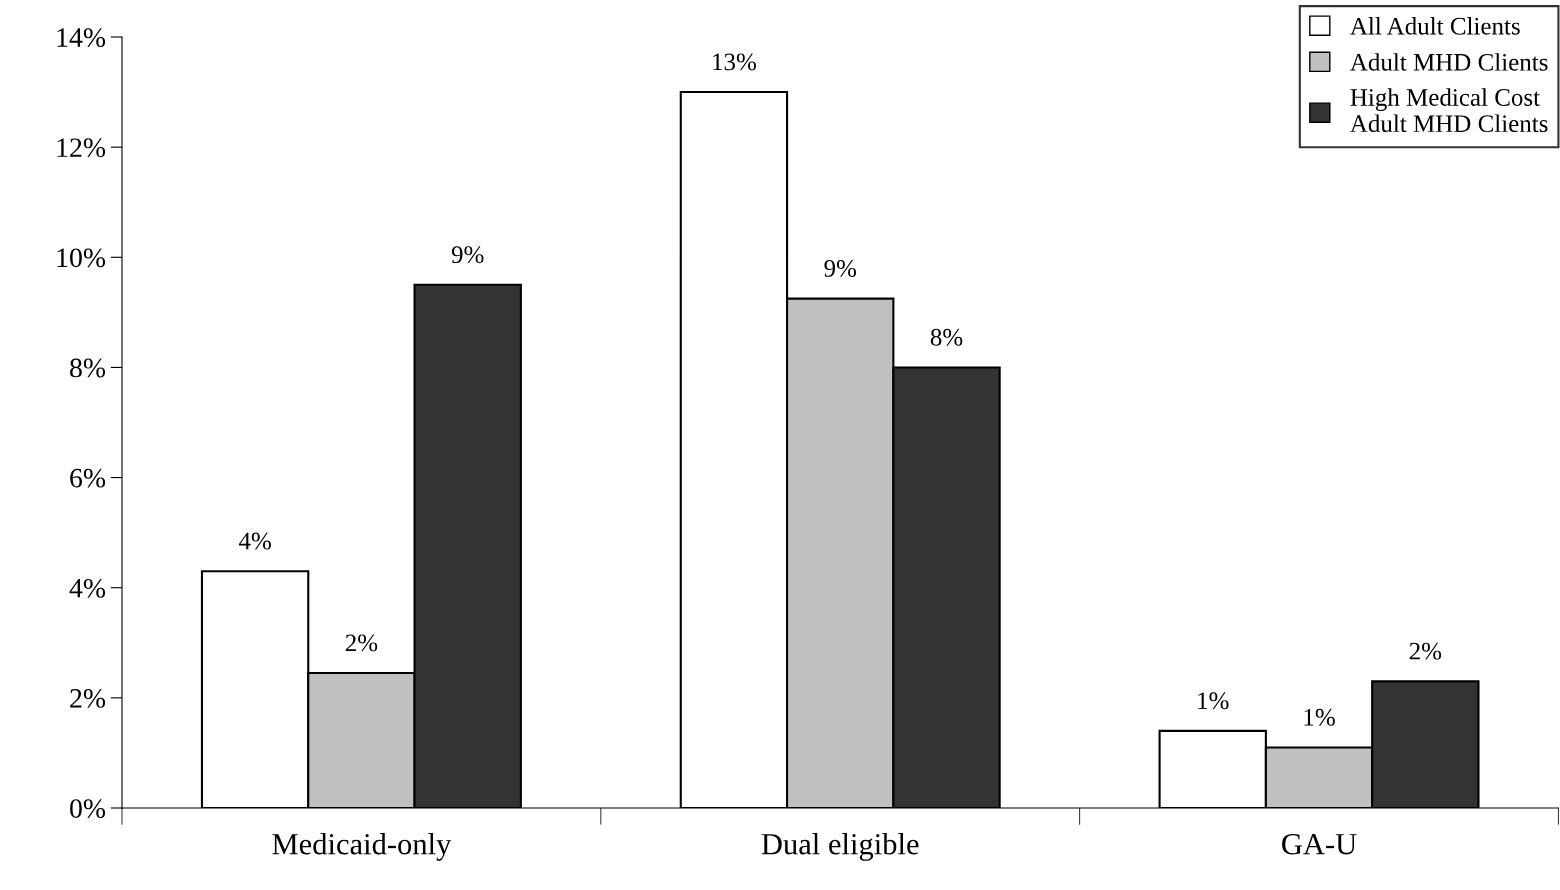 This screenshot has width=1560, height=890. I want to click on data-label: 13%, so click(734, 62).